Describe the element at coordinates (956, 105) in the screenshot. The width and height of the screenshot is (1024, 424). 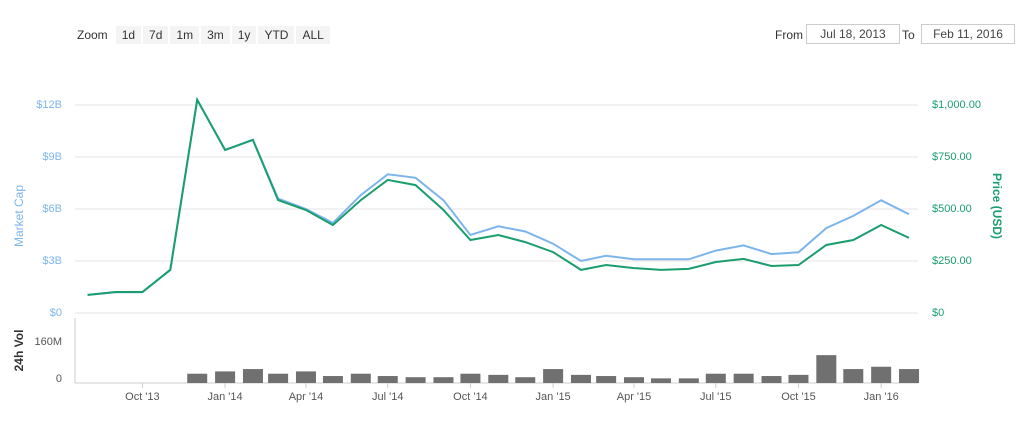
I see `y2-tick-label: $1,000.00` at that location.